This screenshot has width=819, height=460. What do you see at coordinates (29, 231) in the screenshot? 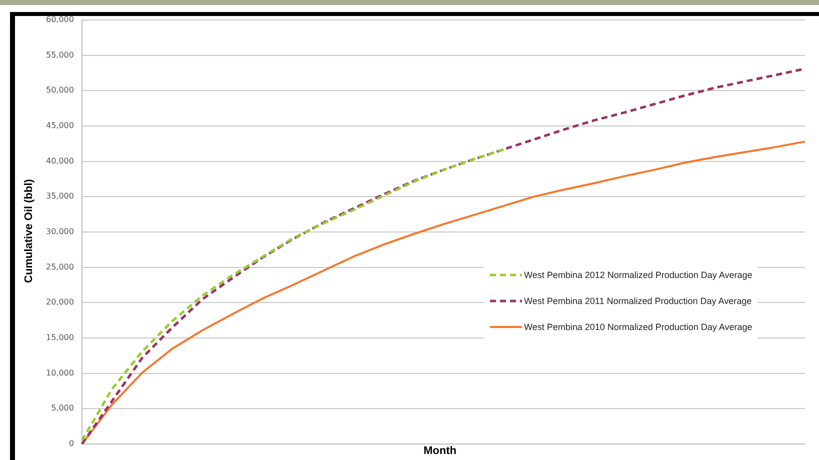
I see `y-axis-title: Cumulative Oil (bbl)` at bounding box center [29, 231].